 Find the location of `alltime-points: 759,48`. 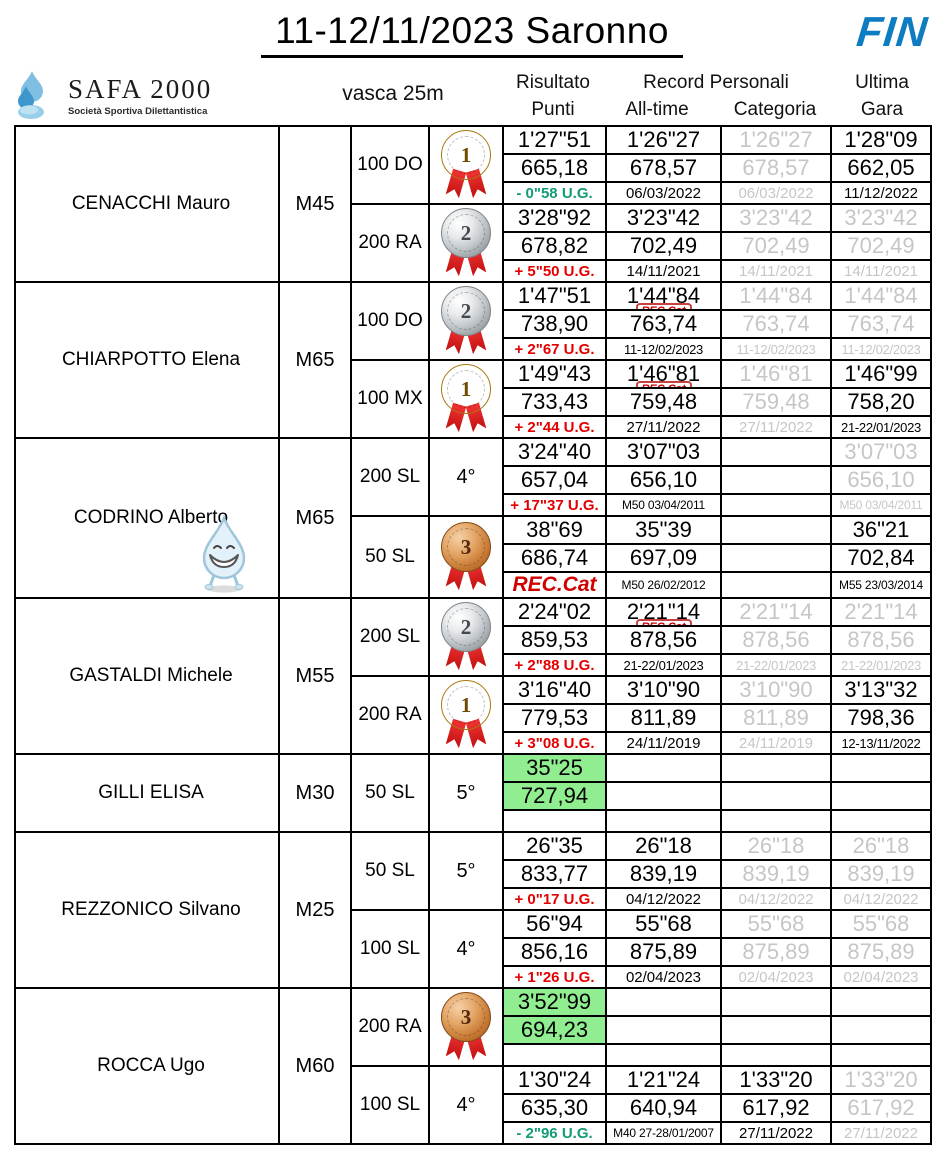

alltime-points: 759,48 is located at coordinates (663, 402).